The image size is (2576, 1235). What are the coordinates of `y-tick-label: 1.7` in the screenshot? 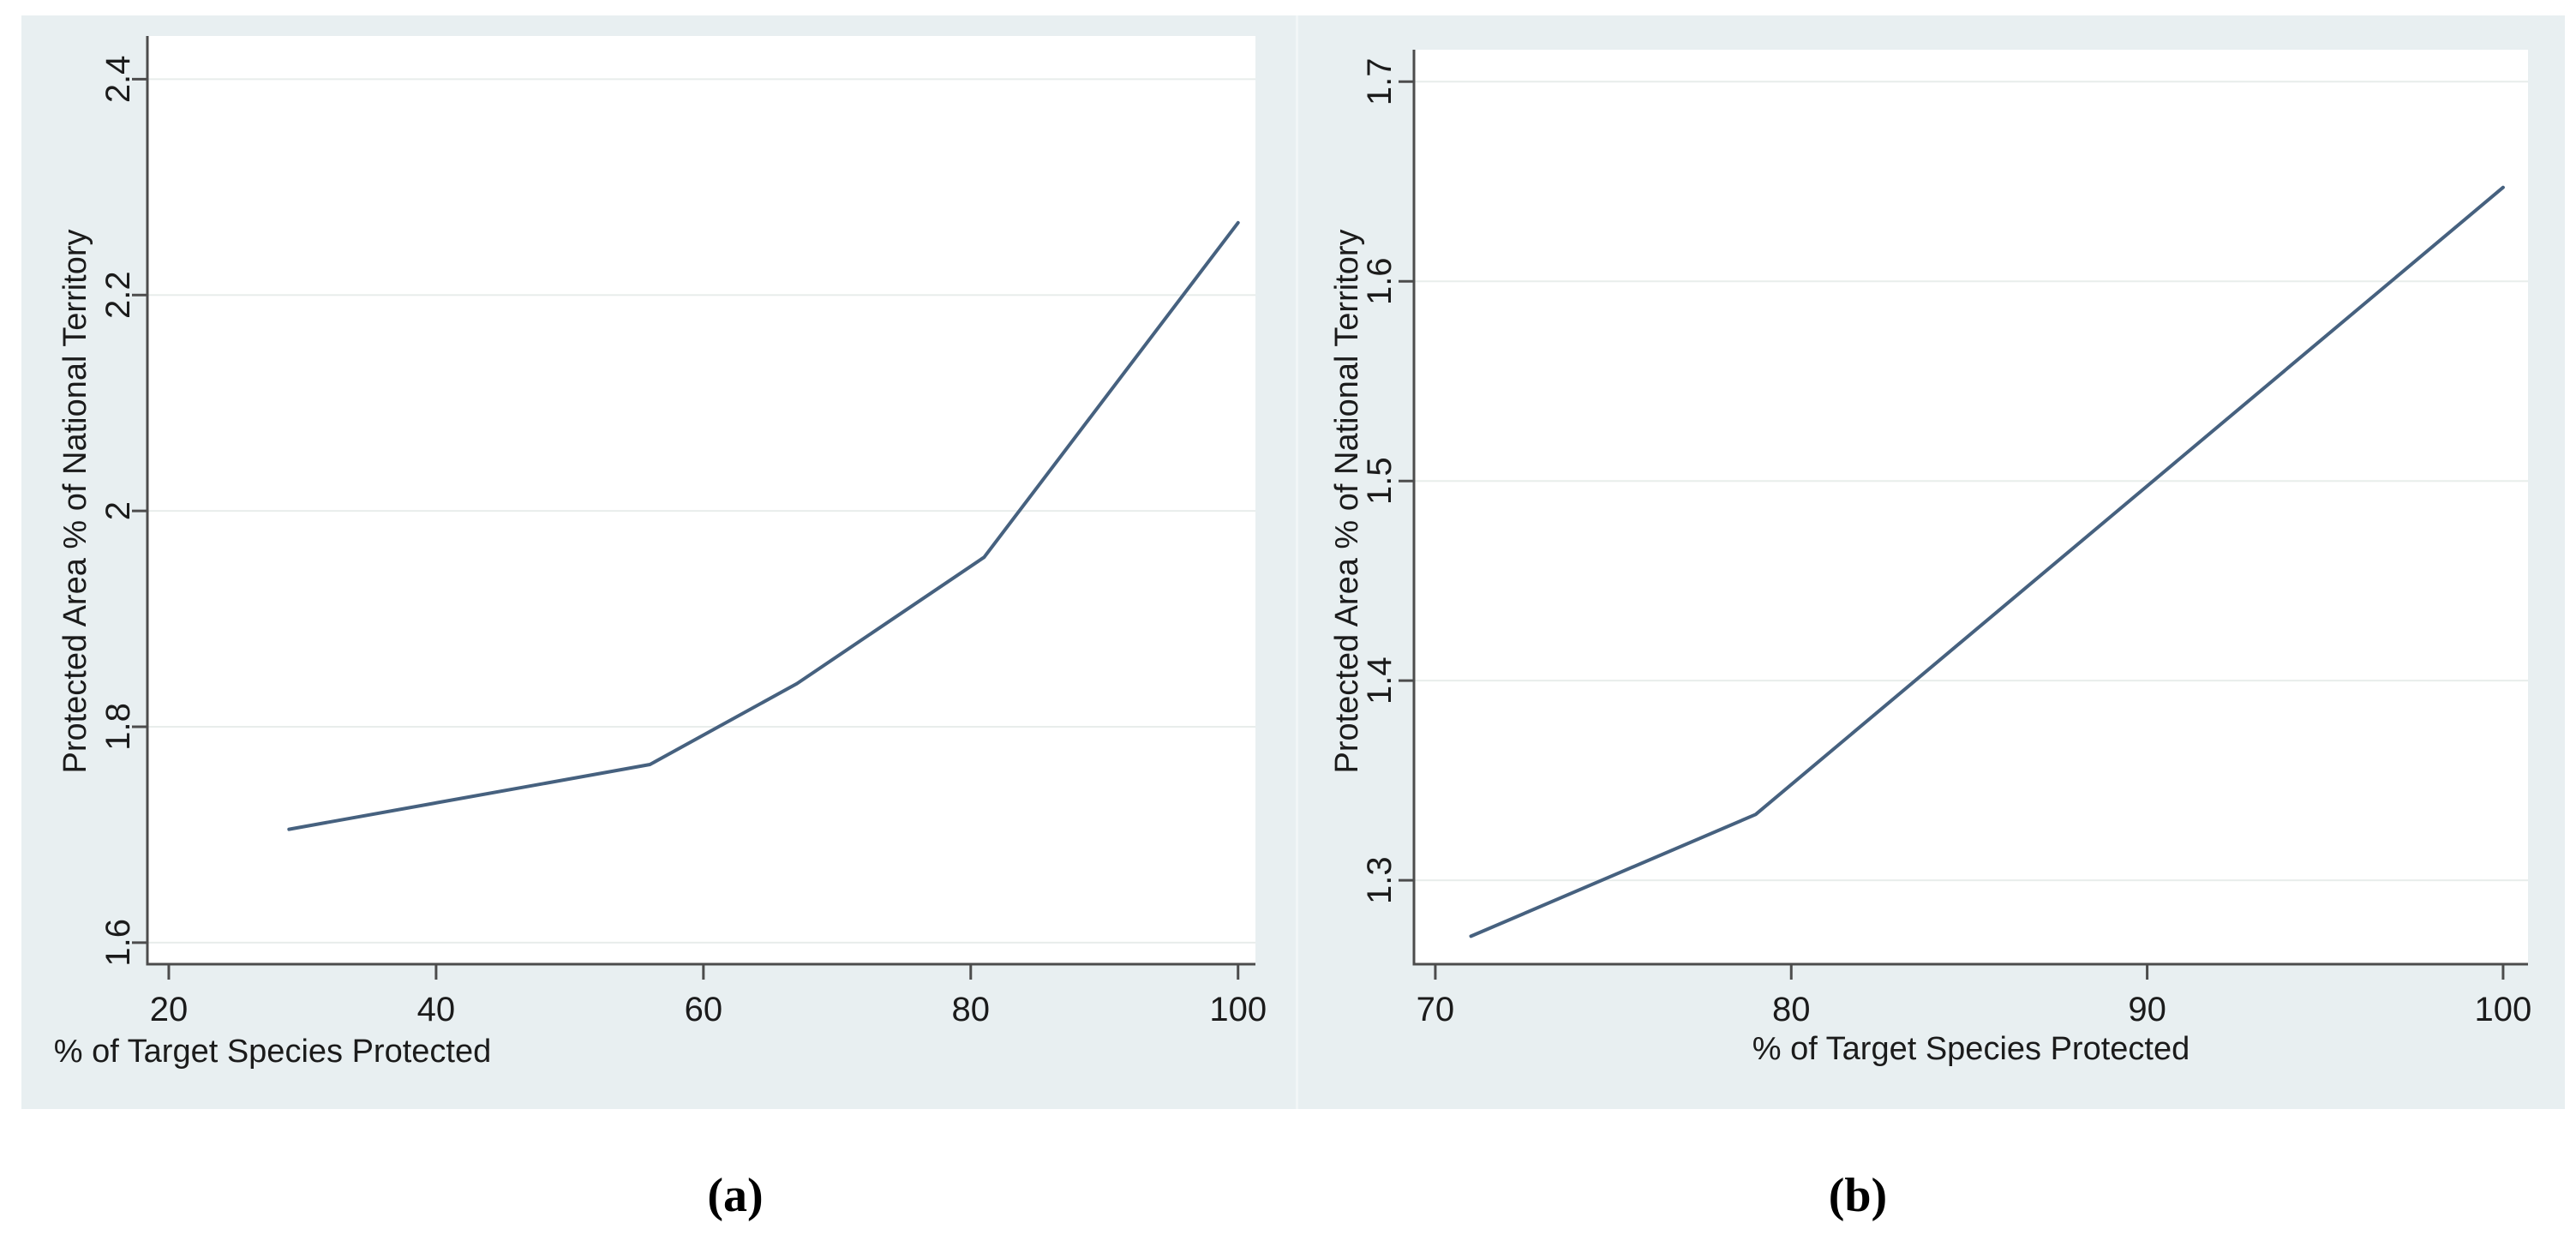 It's located at (1380, 81).